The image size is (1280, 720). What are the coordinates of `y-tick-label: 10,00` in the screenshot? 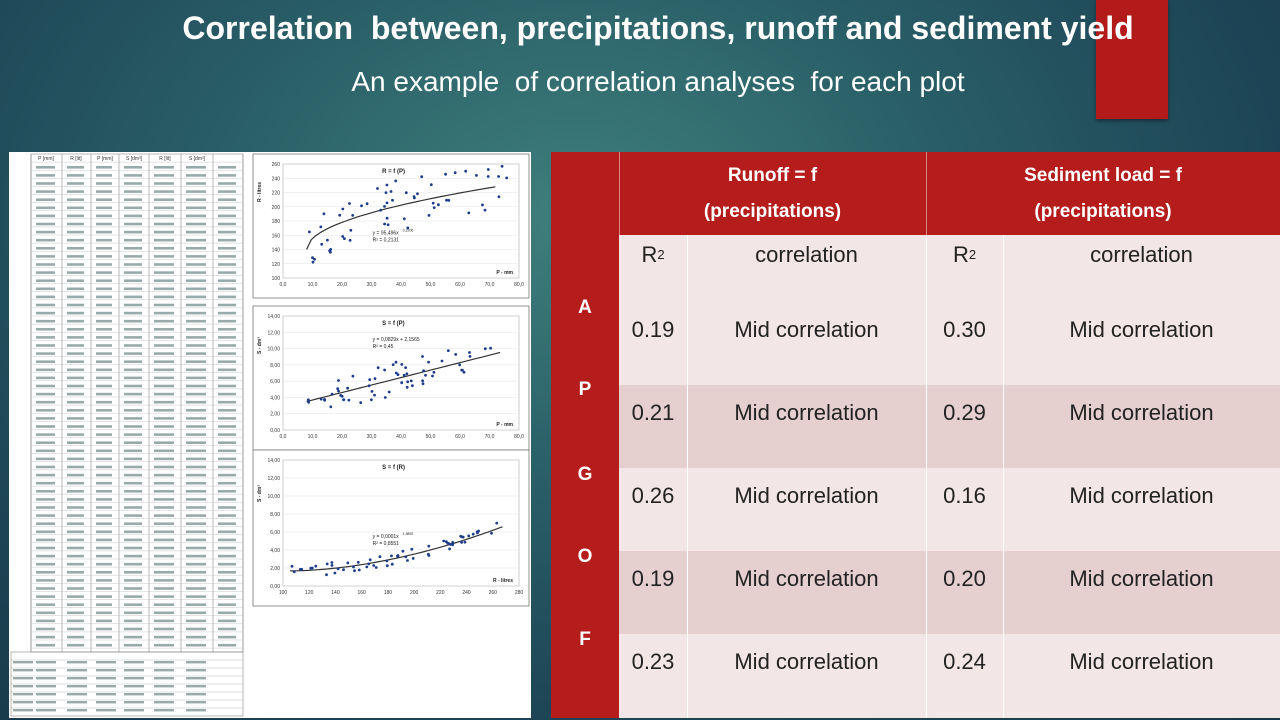 It's located at (273, 497).